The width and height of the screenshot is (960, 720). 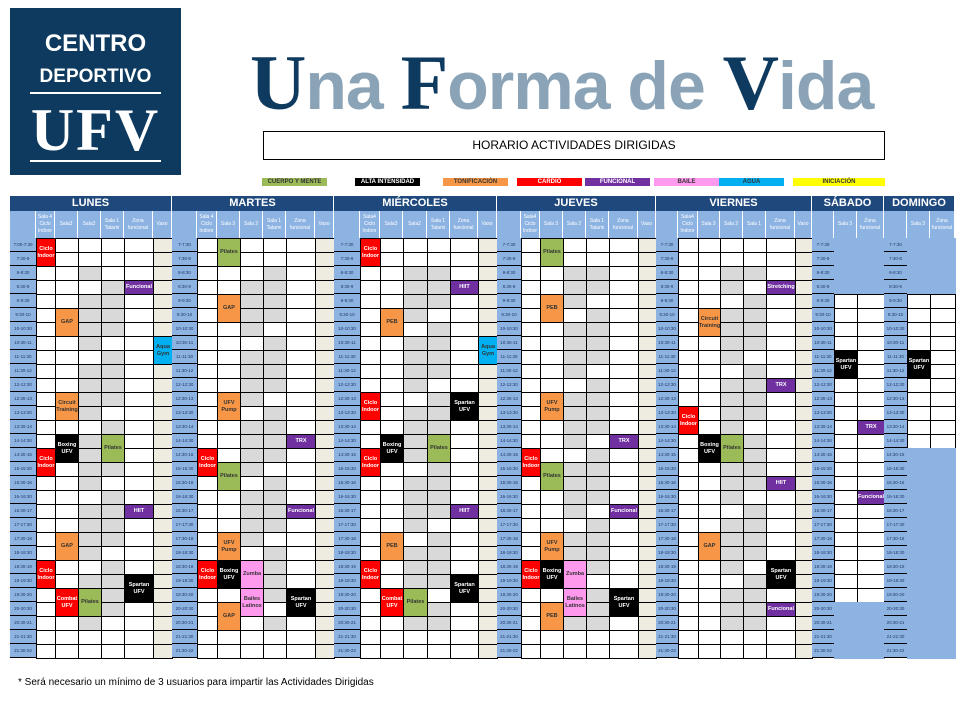 What do you see at coordinates (585, 86) in the screenshot?
I see `slogan-part: orma de` at bounding box center [585, 86].